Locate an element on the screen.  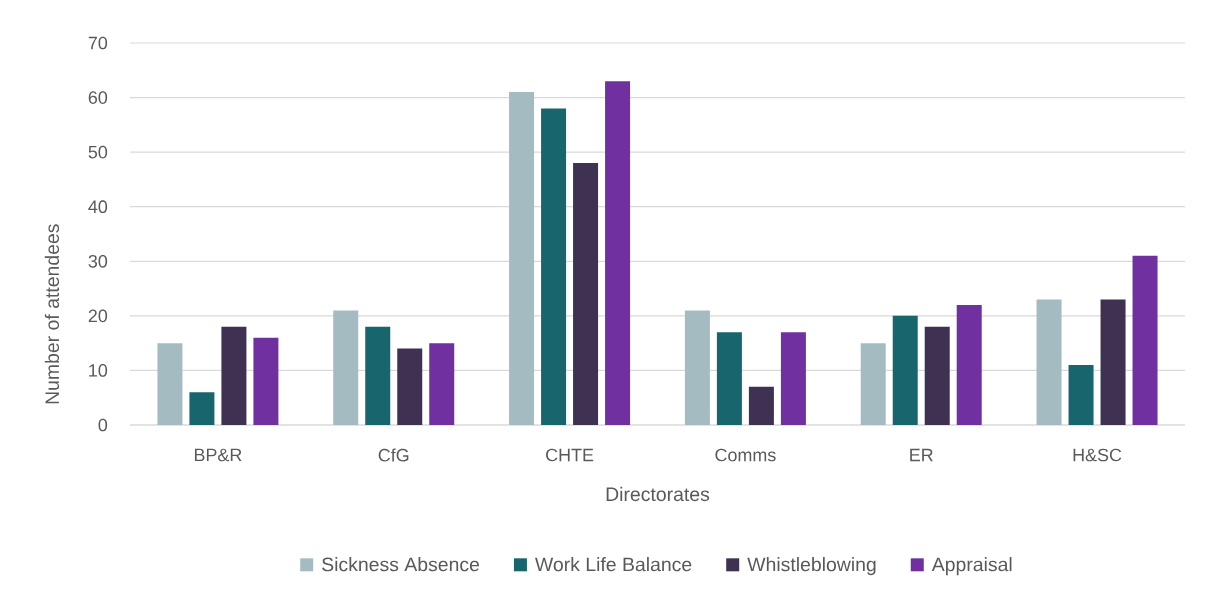
legend-label: Appraisal is located at coordinates (971, 566).